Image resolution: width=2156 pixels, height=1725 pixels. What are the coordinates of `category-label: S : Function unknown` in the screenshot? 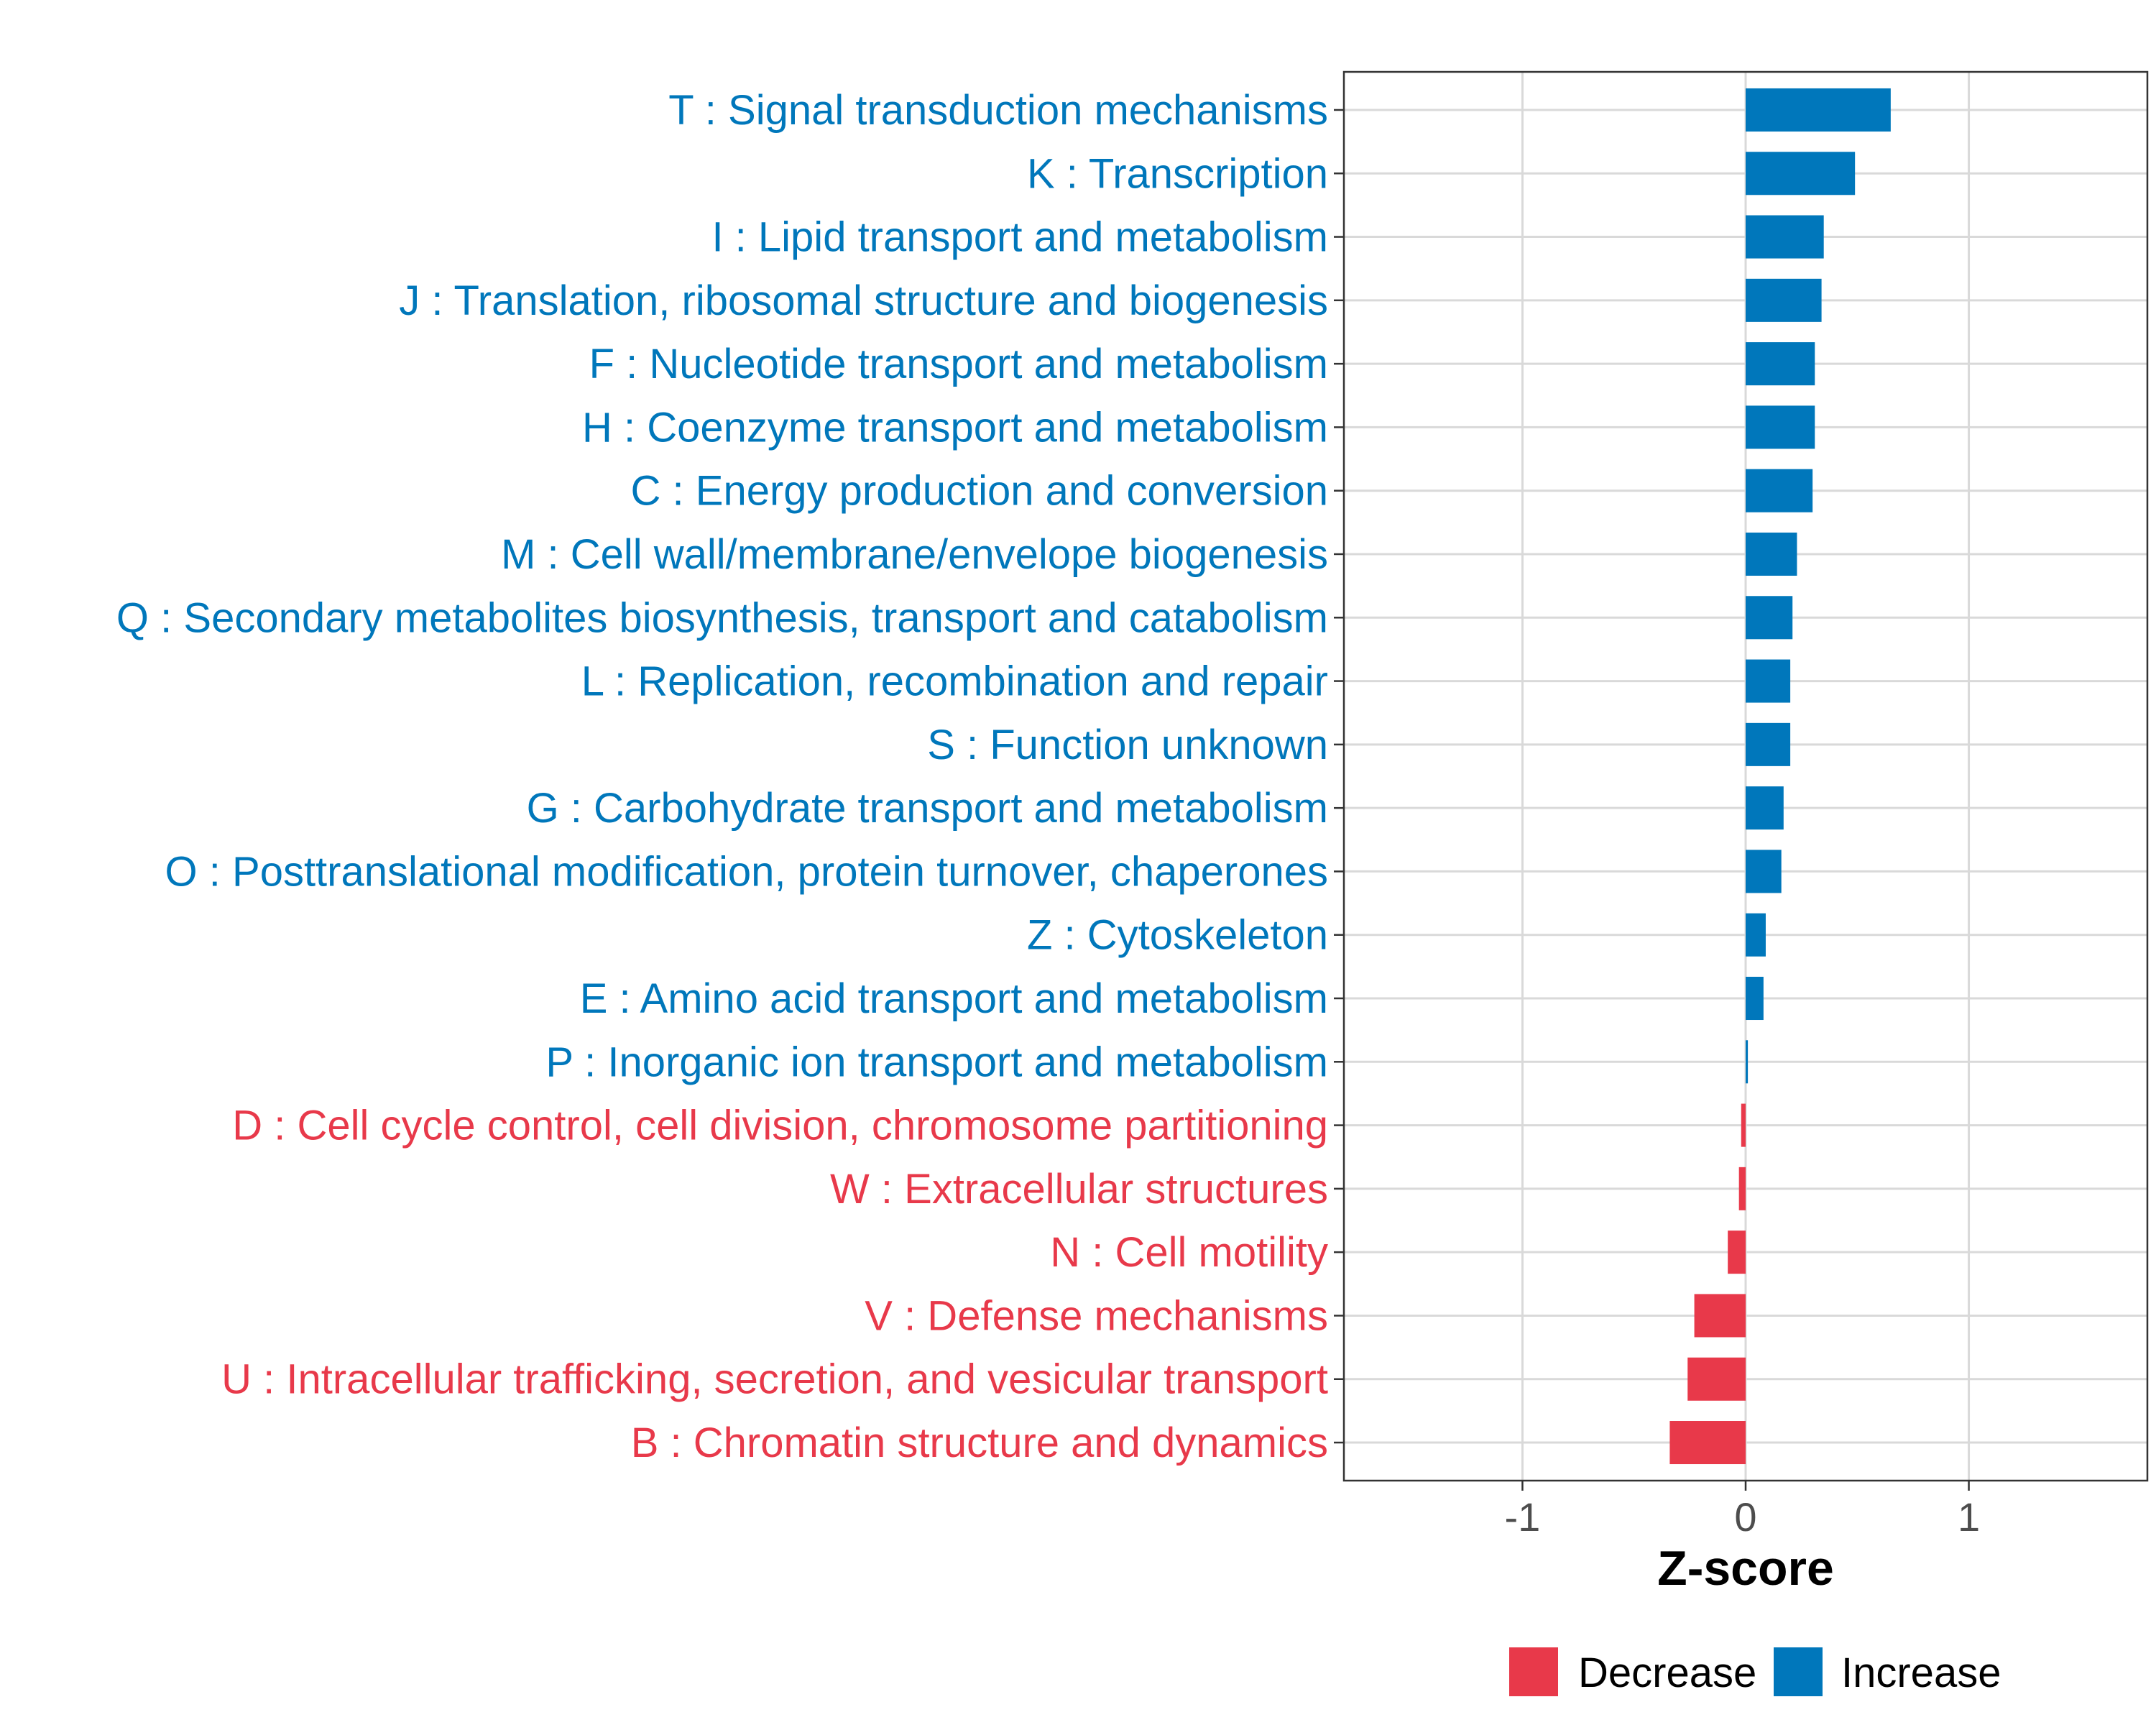 It's located at (1127, 745).